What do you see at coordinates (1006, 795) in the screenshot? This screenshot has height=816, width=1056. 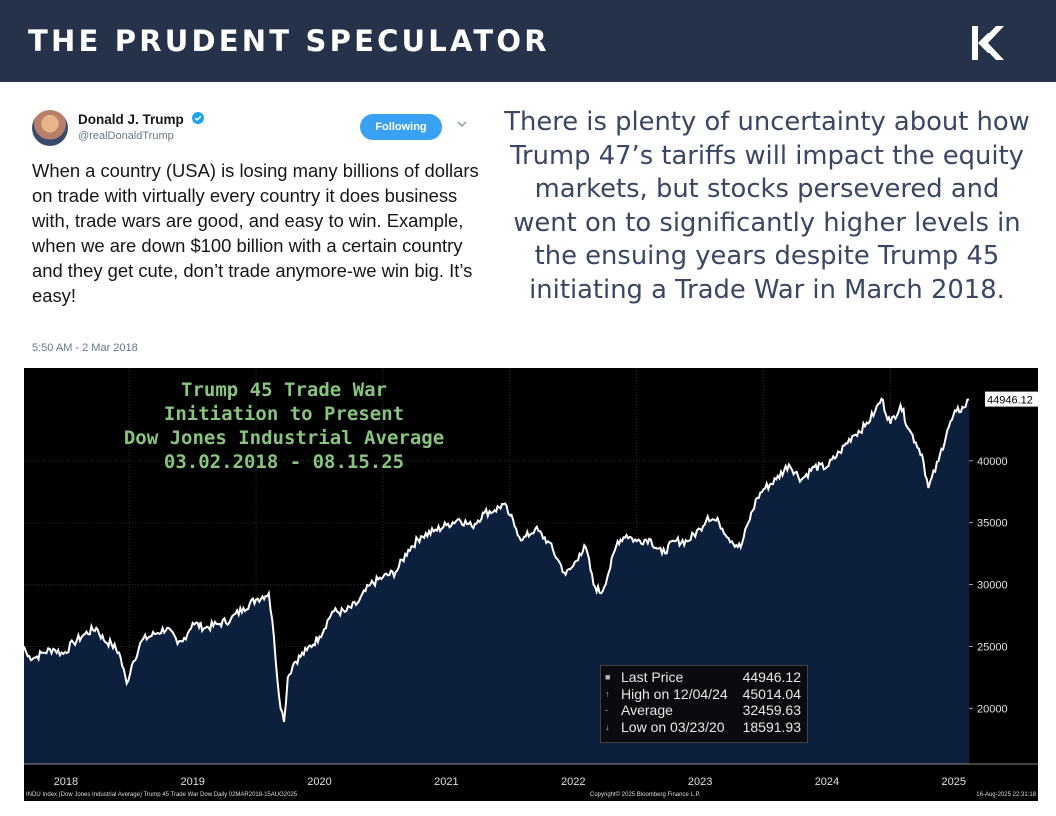 I see `chart-footer-timestamp: 16-Aug-2025 22:31:18` at bounding box center [1006, 795].